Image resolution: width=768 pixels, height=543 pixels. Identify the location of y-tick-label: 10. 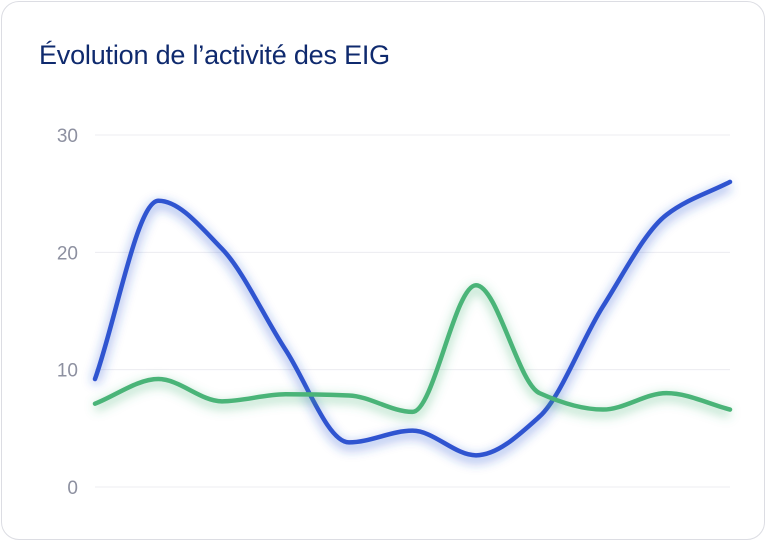
(67, 371).